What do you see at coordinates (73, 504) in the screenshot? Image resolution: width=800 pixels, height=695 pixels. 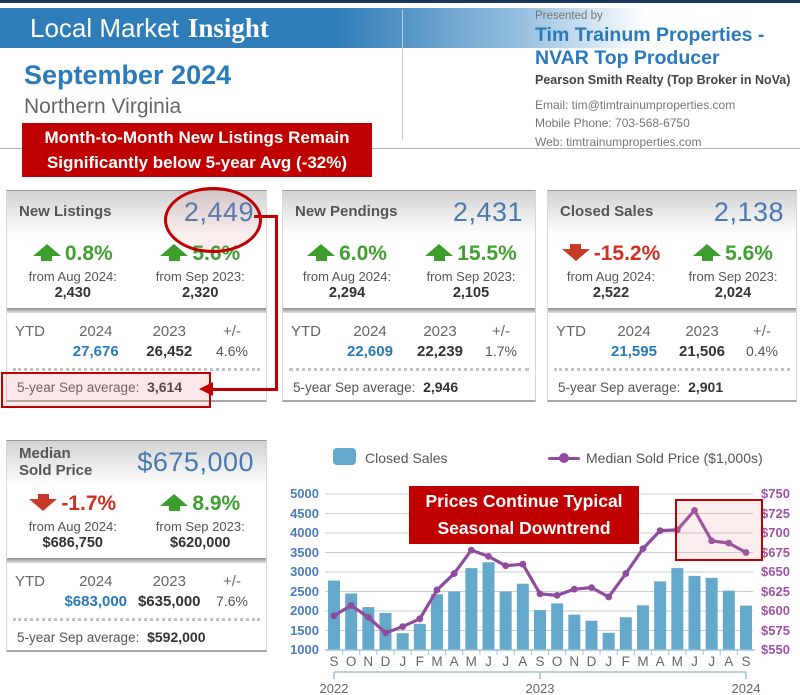 I see `mom-percent: -1.7%` at bounding box center [73, 504].